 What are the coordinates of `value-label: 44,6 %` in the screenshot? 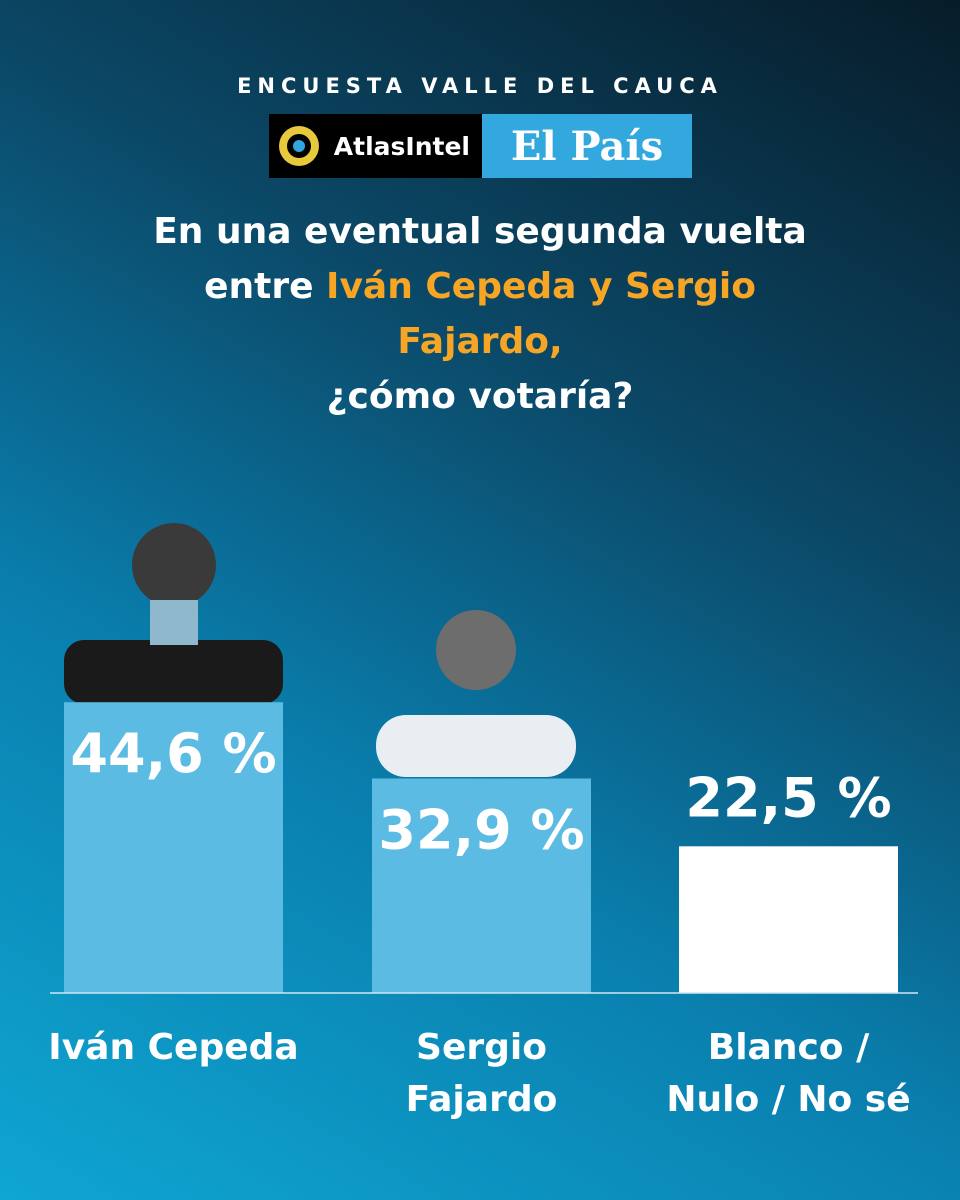 It's located at (173, 753).